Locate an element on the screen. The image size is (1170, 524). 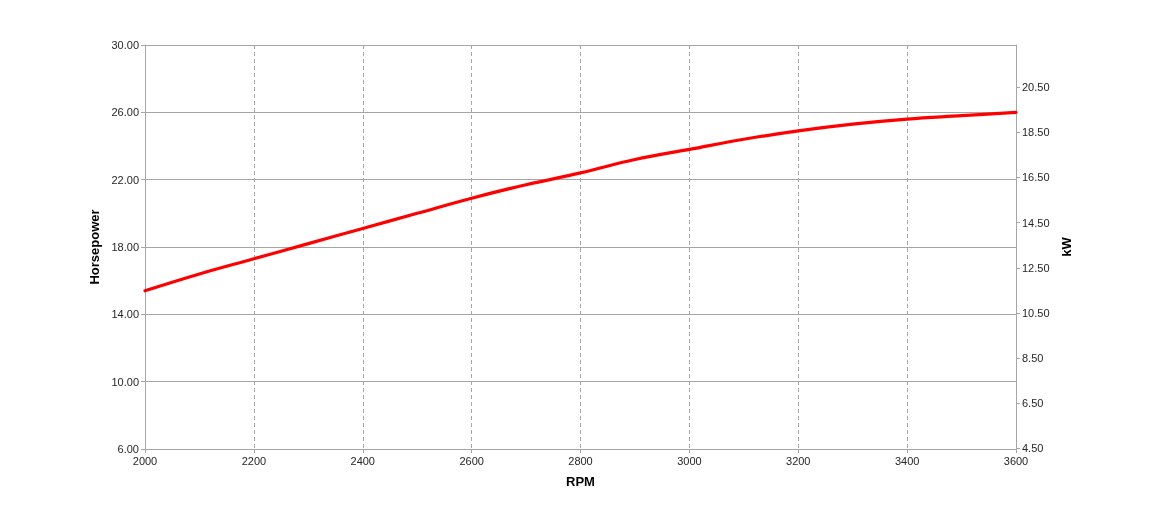
y-tick-label: 10.00 is located at coordinates (125, 381).